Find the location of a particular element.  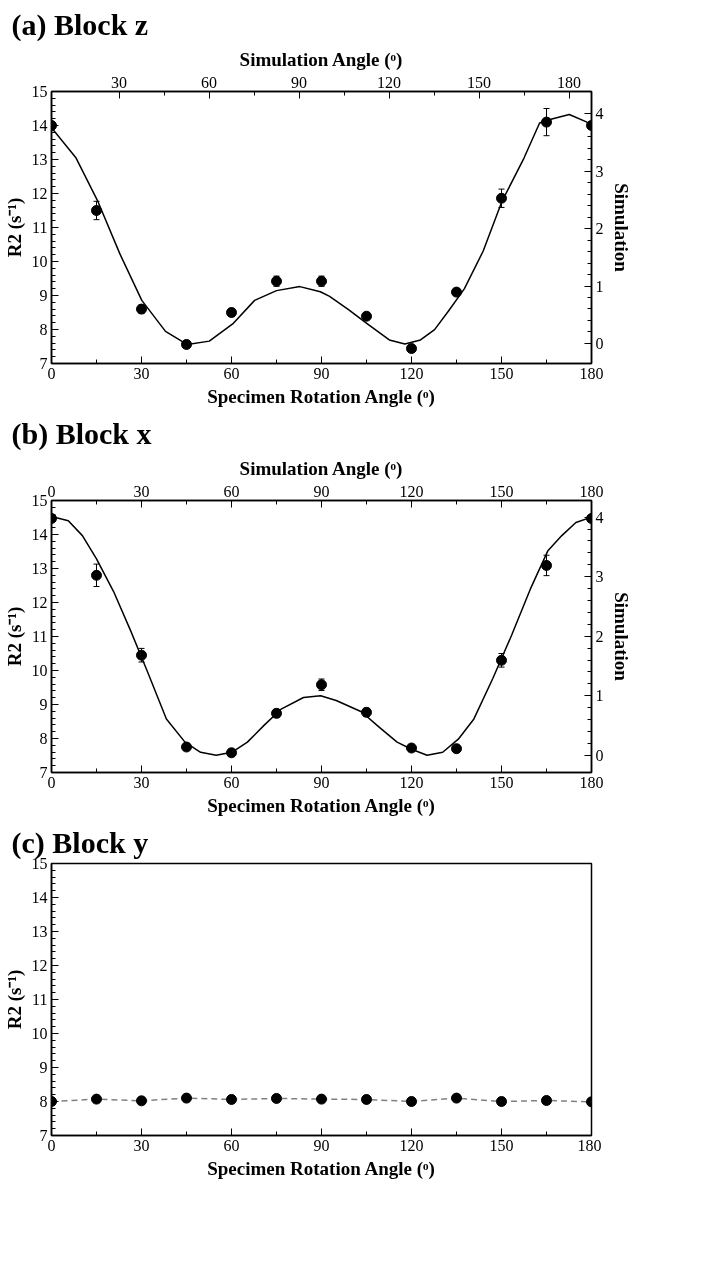

chart-title: (b) Block x is located at coordinates (81, 433).